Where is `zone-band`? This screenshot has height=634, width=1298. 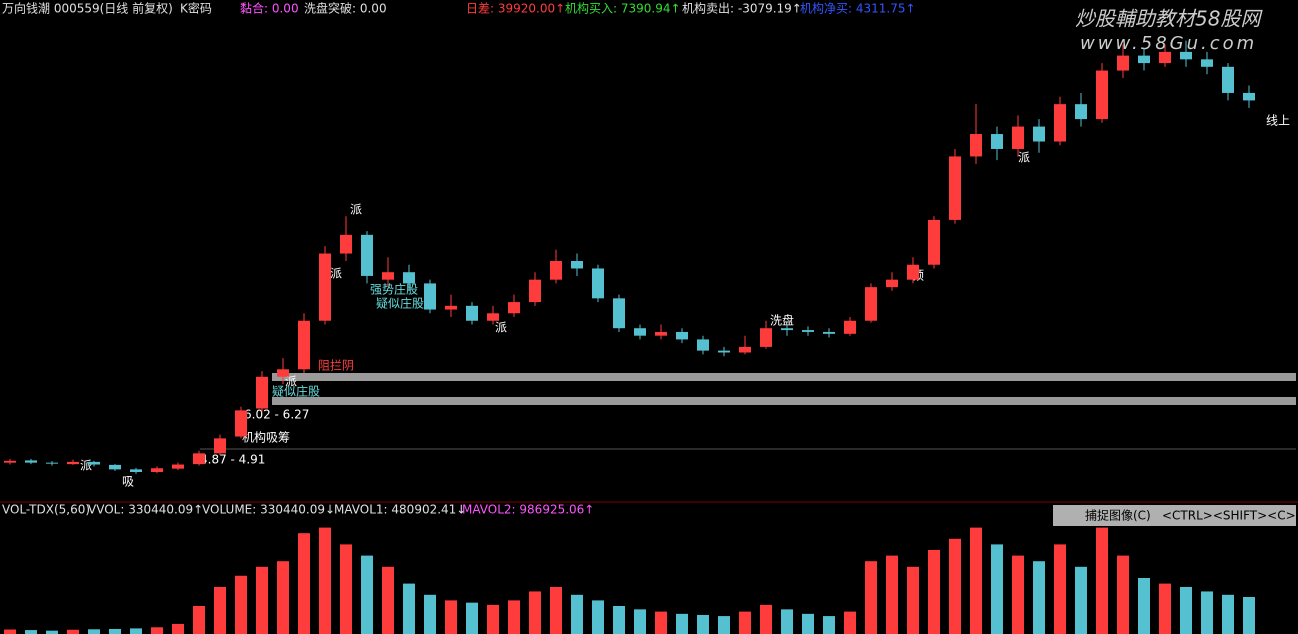
zone-band is located at coordinates (784, 401).